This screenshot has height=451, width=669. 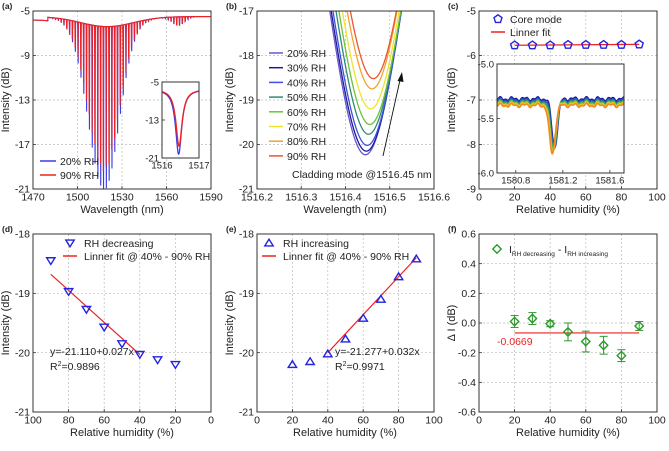 What do you see at coordinates (586, 421) in the screenshot?
I see `x-tick-label: 60` at bounding box center [586, 421].